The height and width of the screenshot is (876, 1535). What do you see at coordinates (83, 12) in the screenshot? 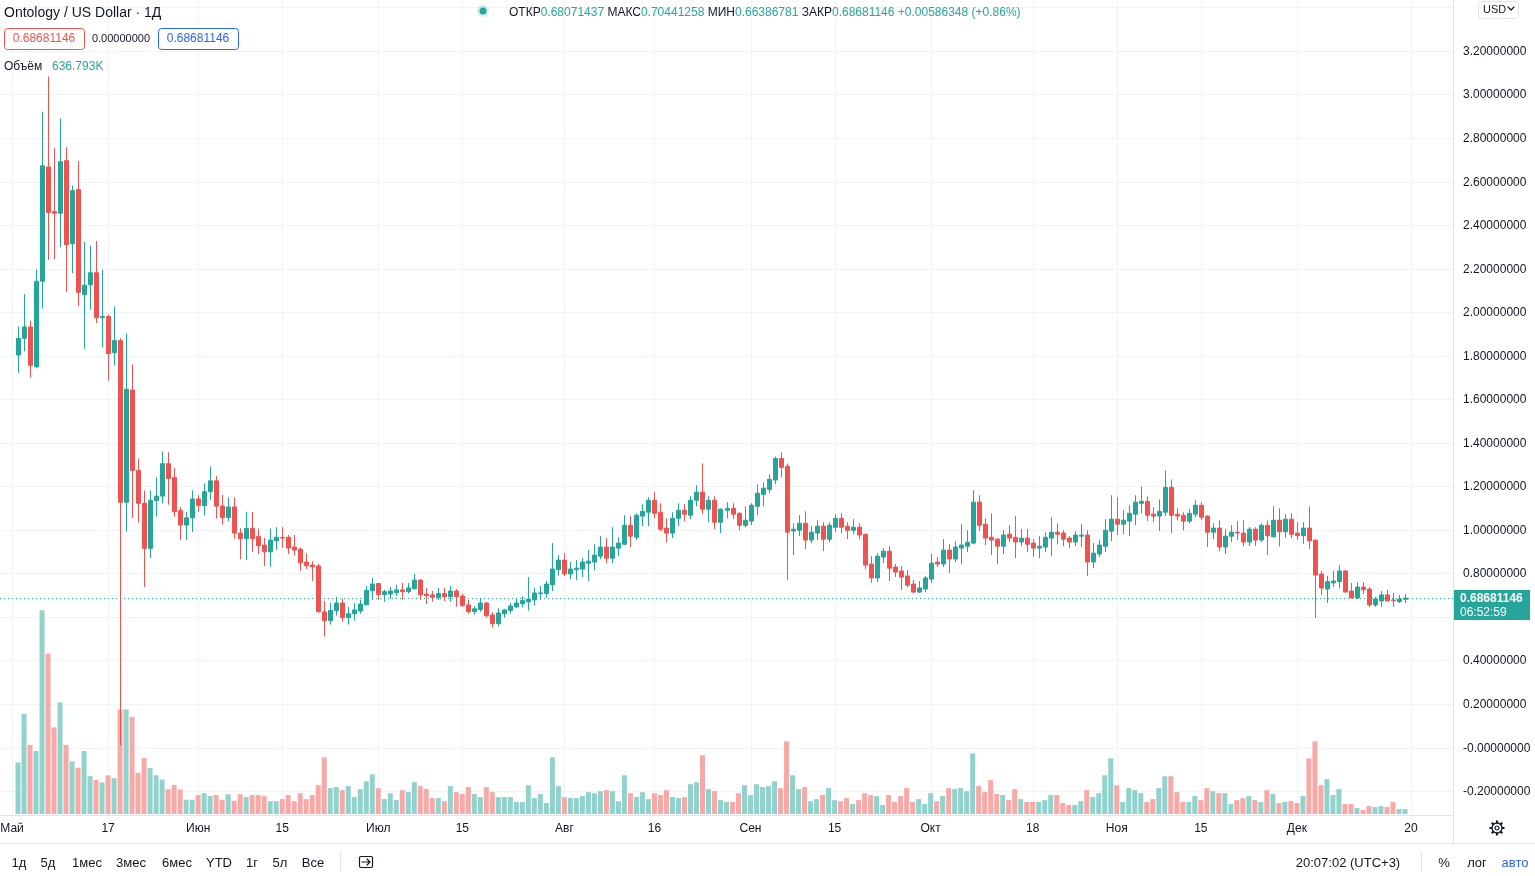
I see `chart-title: Ontology / US Dollar · 1Д` at bounding box center [83, 12].